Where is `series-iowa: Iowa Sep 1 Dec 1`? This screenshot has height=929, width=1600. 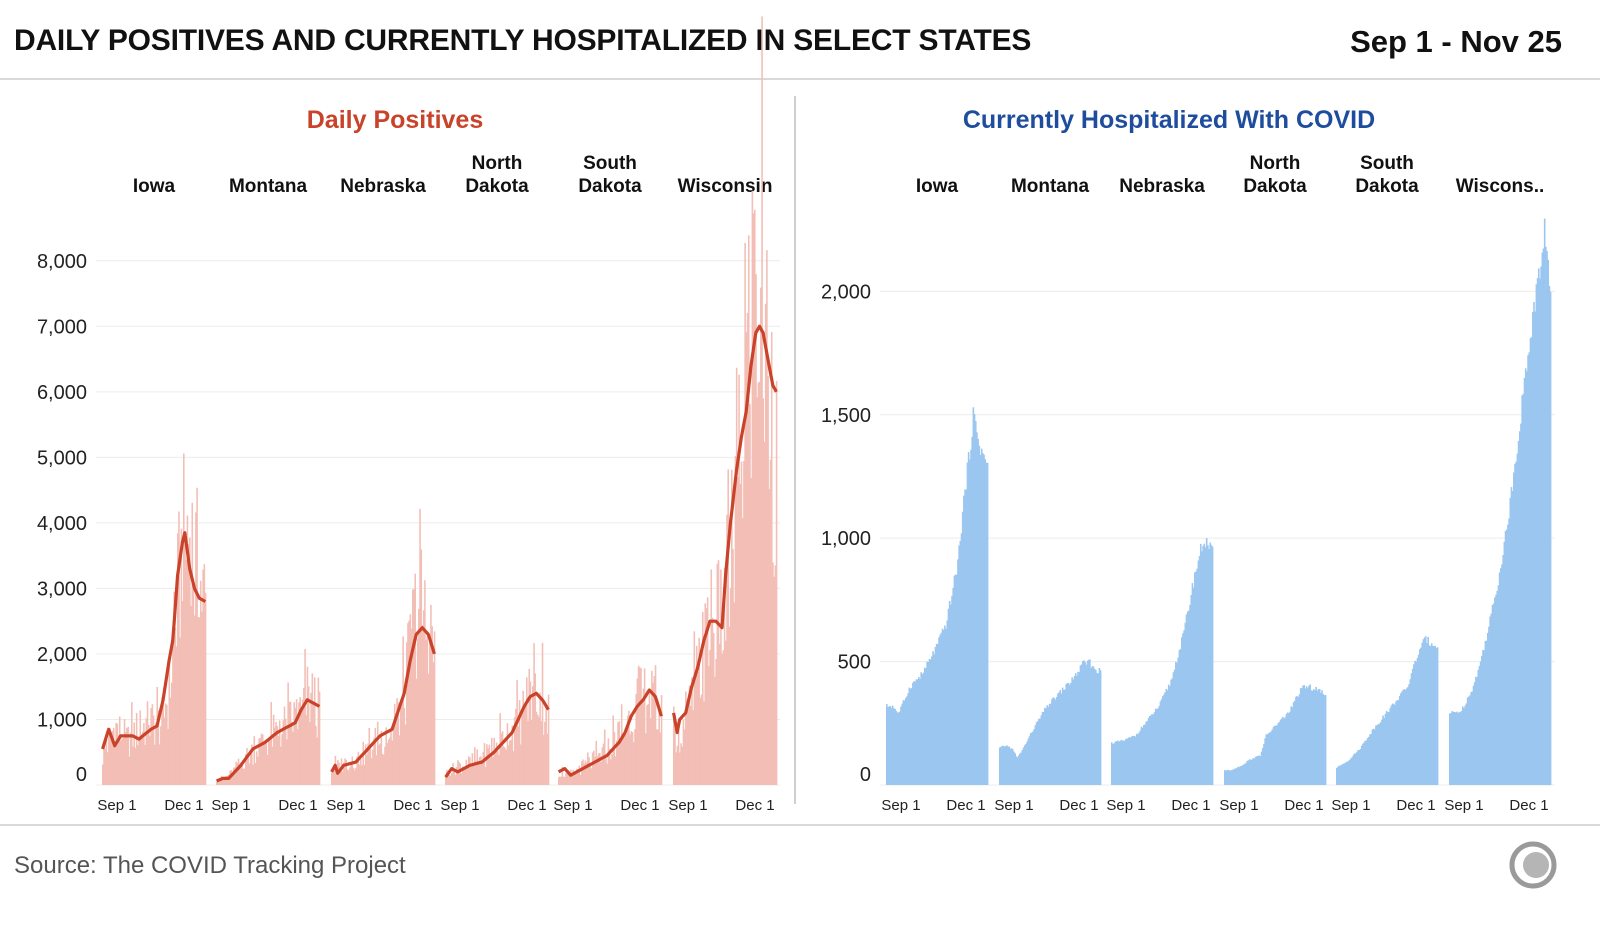 series-iowa: Iowa Sep 1 Dec 1 is located at coordinates (152, 495).